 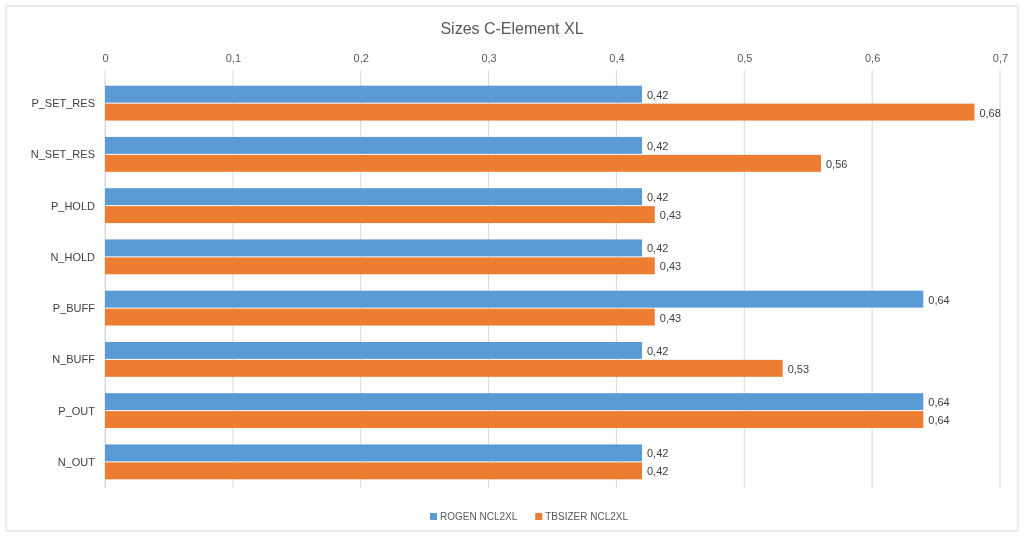 What do you see at coordinates (63, 103) in the screenshot?
I see `y-tick-label: P_SET_RES` at bounding box center [63, 103].